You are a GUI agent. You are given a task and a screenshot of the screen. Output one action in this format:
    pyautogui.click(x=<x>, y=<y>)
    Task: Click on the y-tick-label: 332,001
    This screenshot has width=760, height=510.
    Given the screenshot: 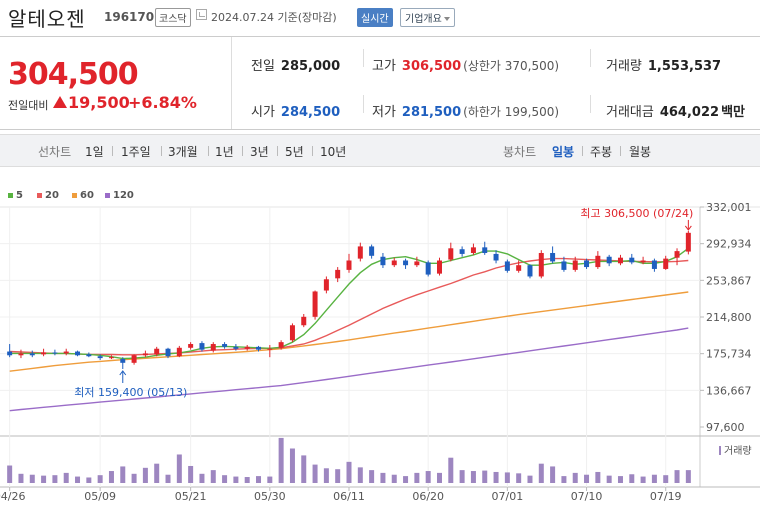 What is the action you would take?
    pyautogui.click(x=729, y=207)
    